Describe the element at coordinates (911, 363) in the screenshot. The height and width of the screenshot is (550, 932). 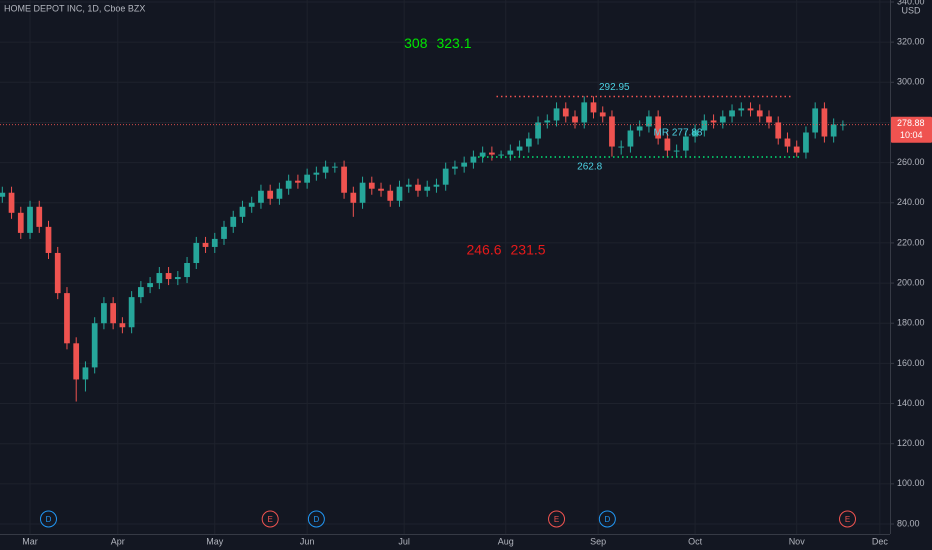
I see `y-tick-label: 160.00` at that location.